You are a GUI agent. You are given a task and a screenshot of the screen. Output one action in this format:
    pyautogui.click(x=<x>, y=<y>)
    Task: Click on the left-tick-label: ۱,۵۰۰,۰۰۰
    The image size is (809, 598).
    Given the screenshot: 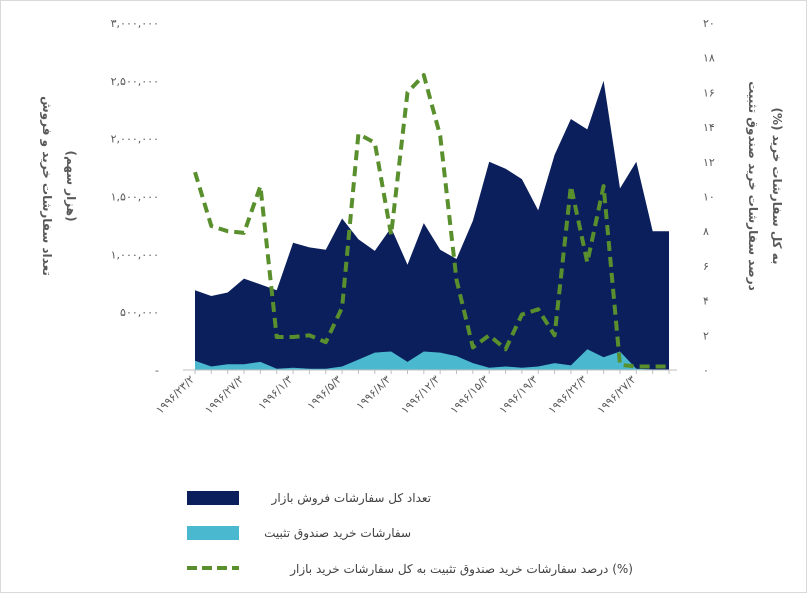 What is the action you would take?
    pyautogui.click(x=135, y=197)
    